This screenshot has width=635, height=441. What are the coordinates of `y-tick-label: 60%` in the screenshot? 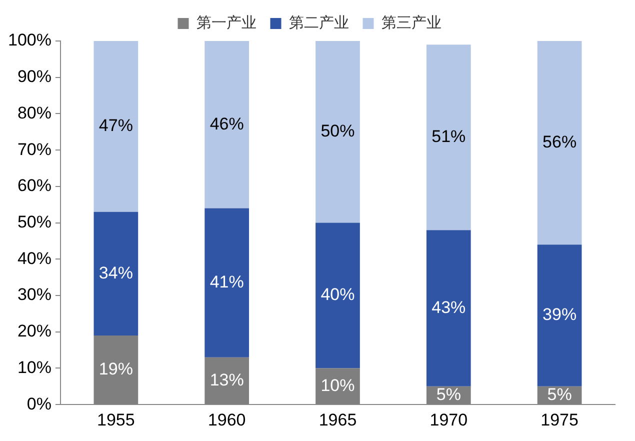 It's located at (34, 186).